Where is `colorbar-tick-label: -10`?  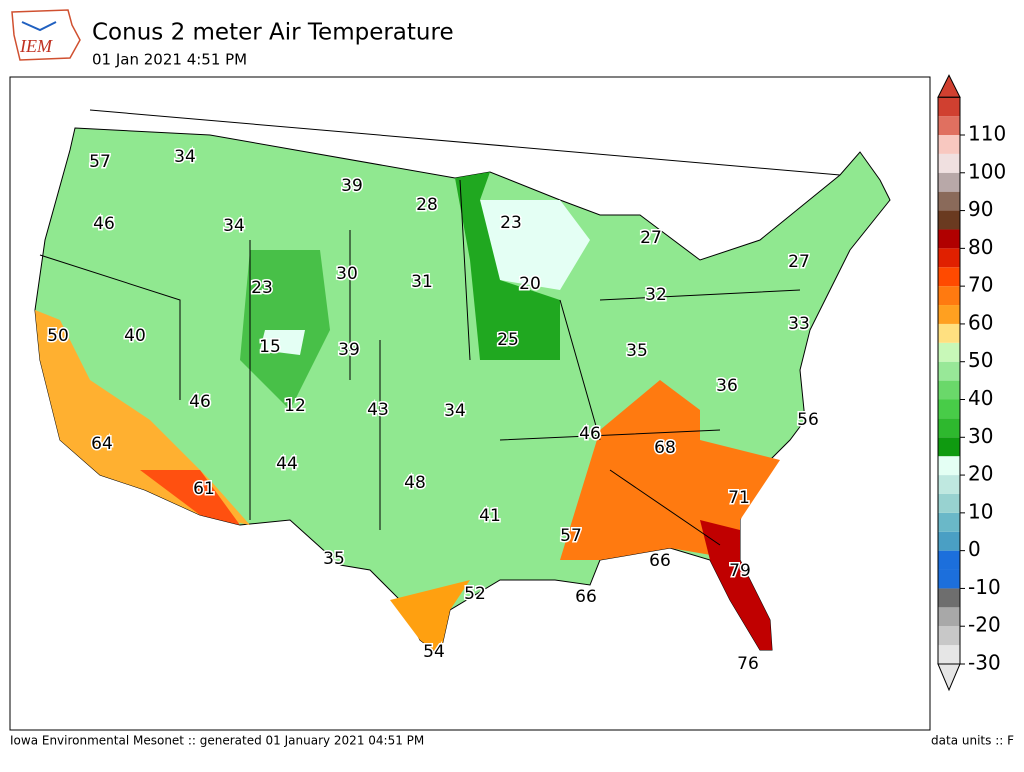
colorbar-tick-label: -10 is located at coordinates (984, 587).